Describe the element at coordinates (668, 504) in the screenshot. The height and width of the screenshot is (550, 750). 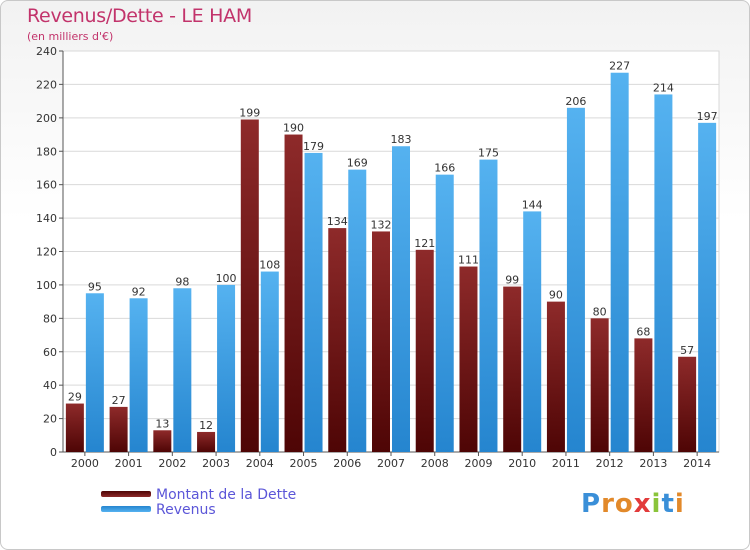
I see `logo-letter: t` at that location.